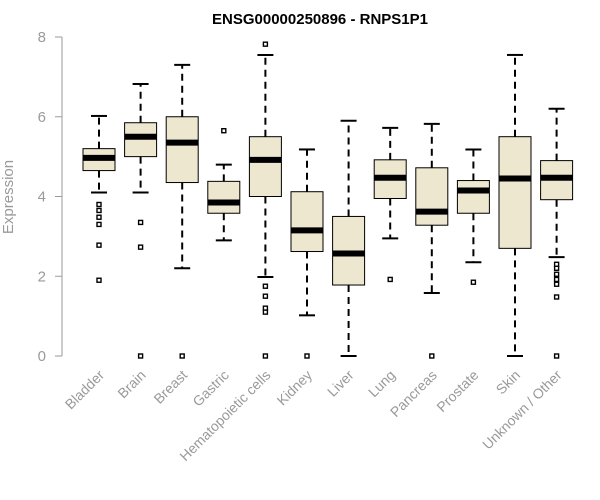  I want to click on box-pancreas, so click(432, 240).